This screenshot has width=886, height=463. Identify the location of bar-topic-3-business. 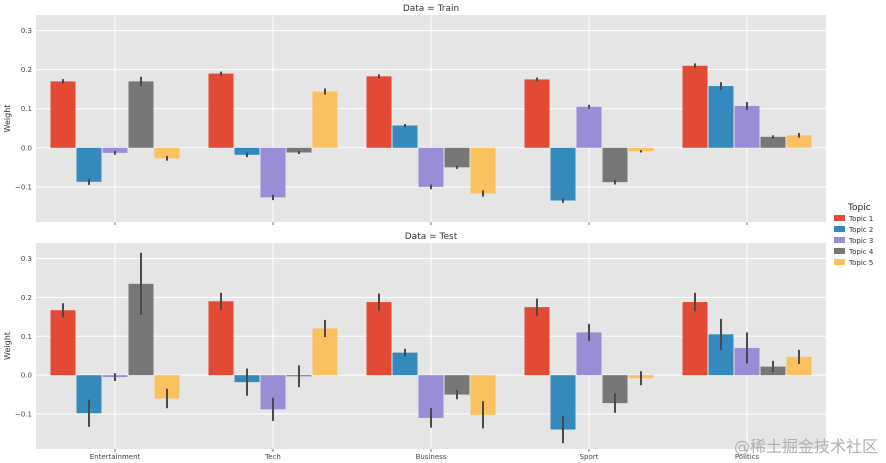
(431, 167).